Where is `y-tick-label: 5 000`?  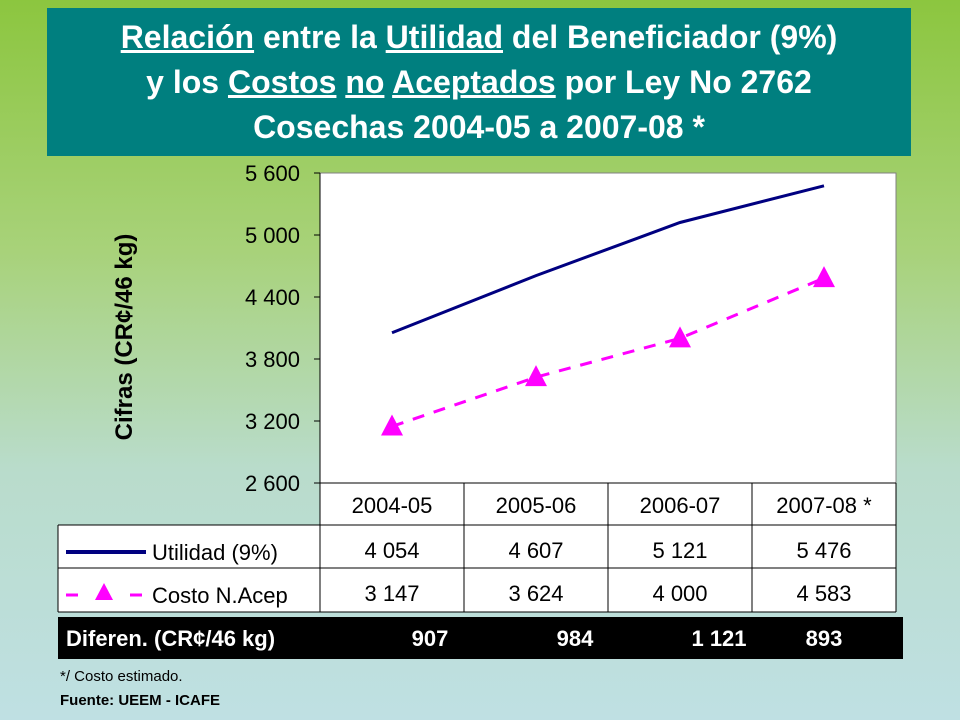 y-tick-label: 5 000 is located at coordinates (272, 235).